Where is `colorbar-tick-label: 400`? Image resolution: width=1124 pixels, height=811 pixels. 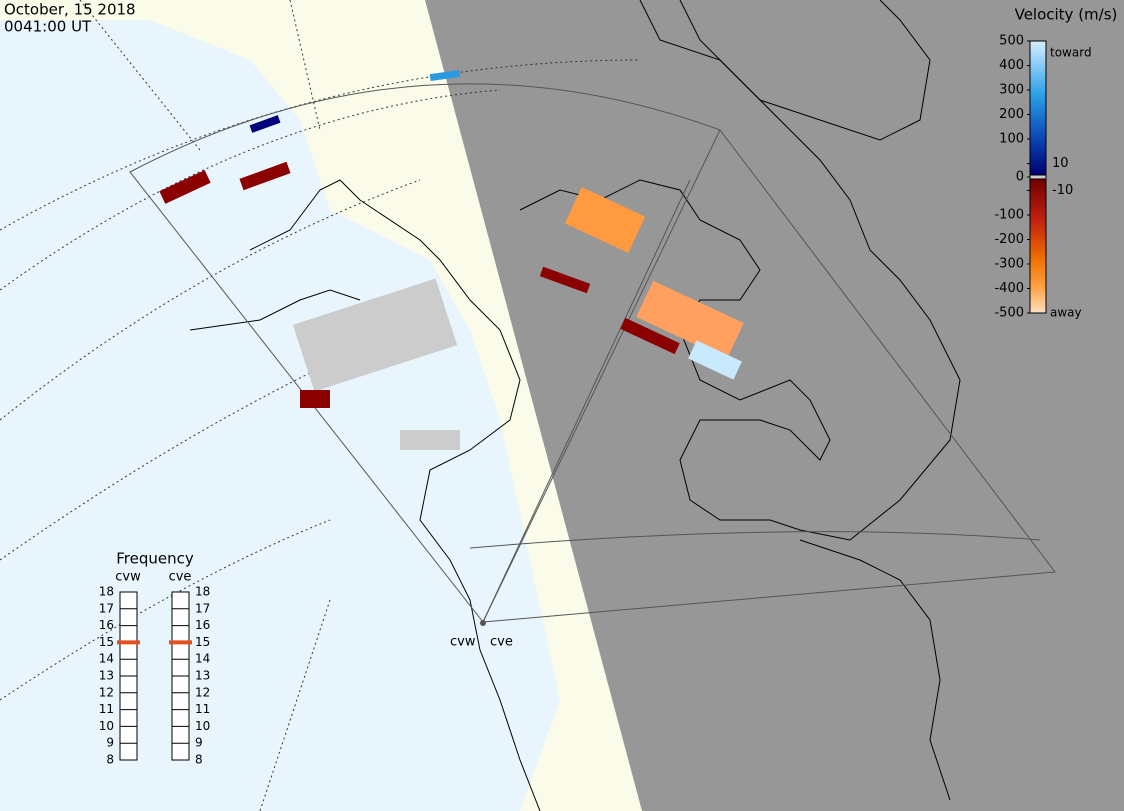 colorbar-tick-label: 400 is located at coordinates (1011, 65).